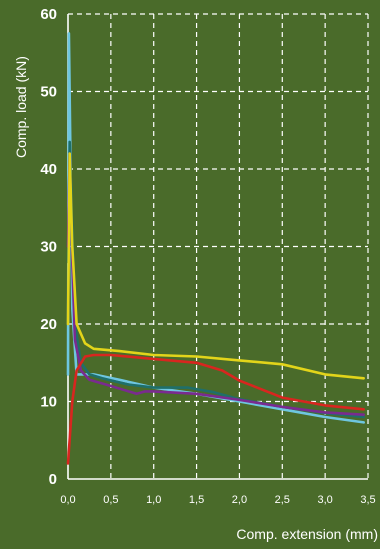 This screenshot has height=549, width=380. I want to click on x-tick-label: 1,5, so click(196, 500).